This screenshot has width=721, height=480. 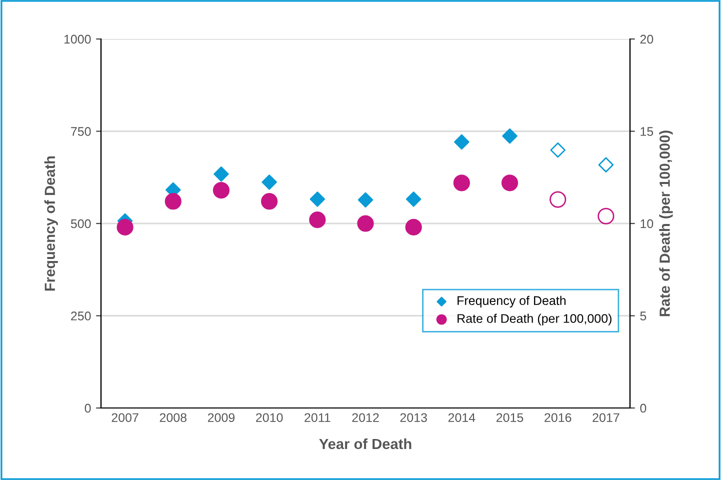 I want to click on x-tick-label: 2013, so click(x=413, y=417).